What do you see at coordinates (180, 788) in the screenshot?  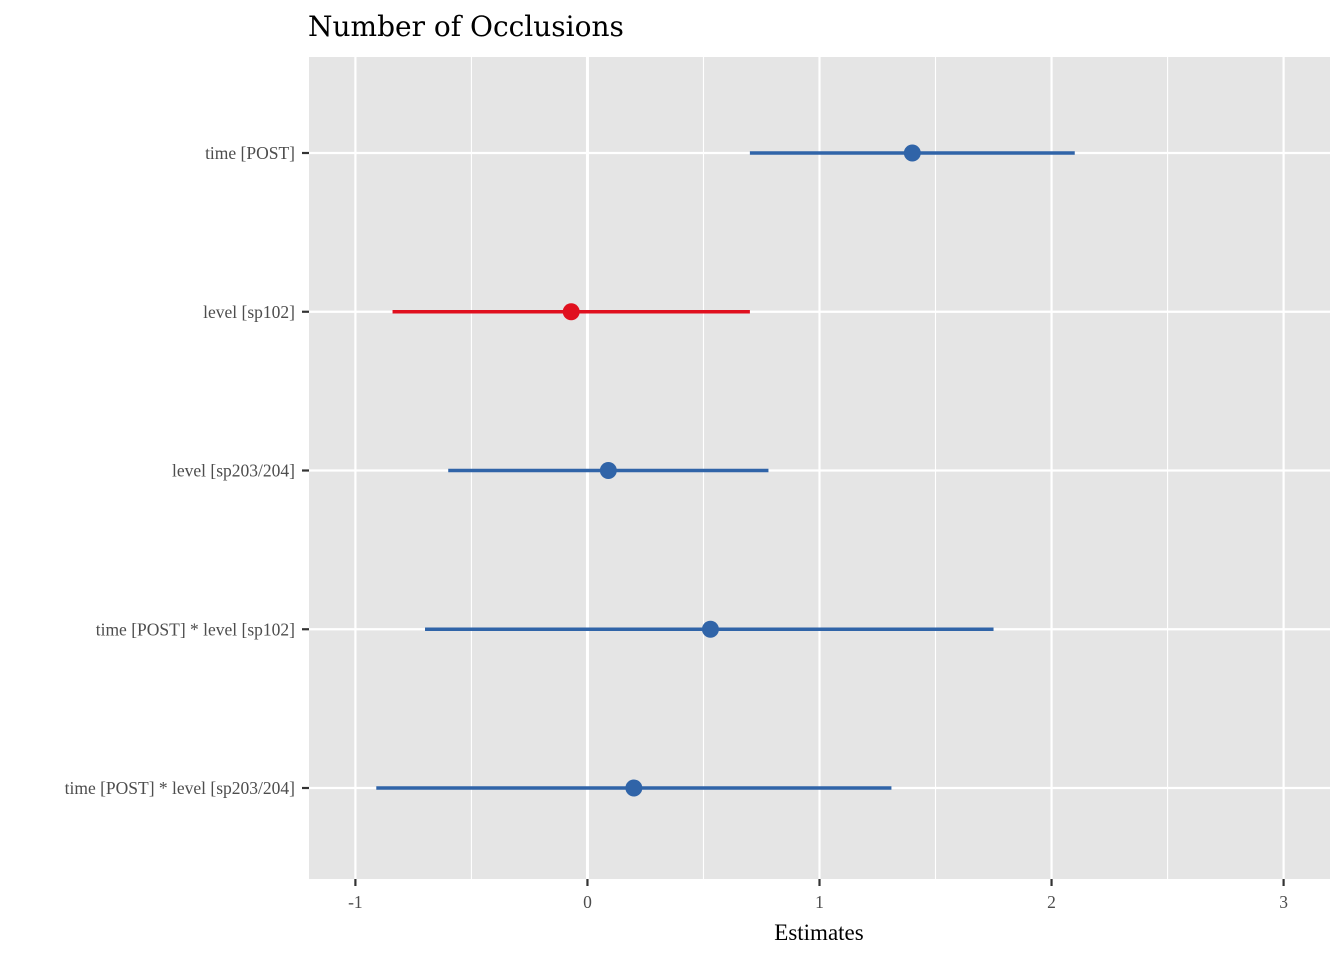 I see `y-tick-label: time [POST] * level [sp203/204]` at bounding box center [180, 788].